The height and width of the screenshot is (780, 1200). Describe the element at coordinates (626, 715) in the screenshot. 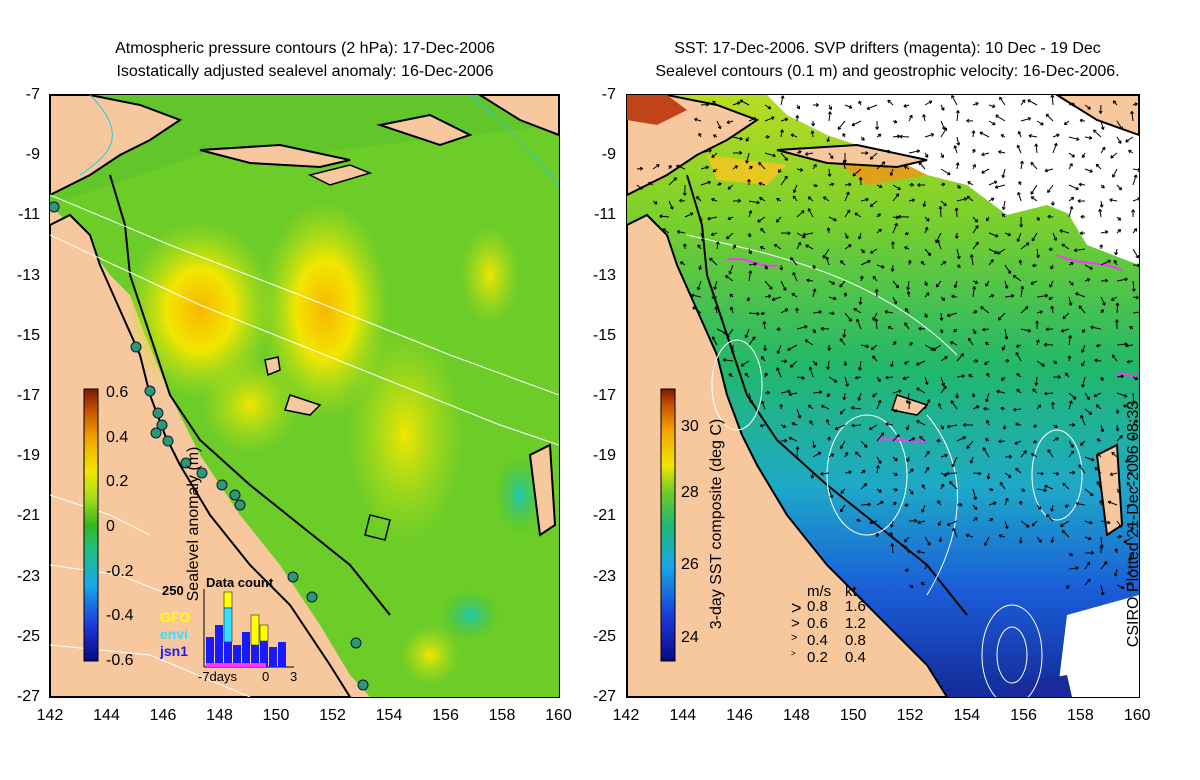

I see `x-tick-label: 142` at that location.